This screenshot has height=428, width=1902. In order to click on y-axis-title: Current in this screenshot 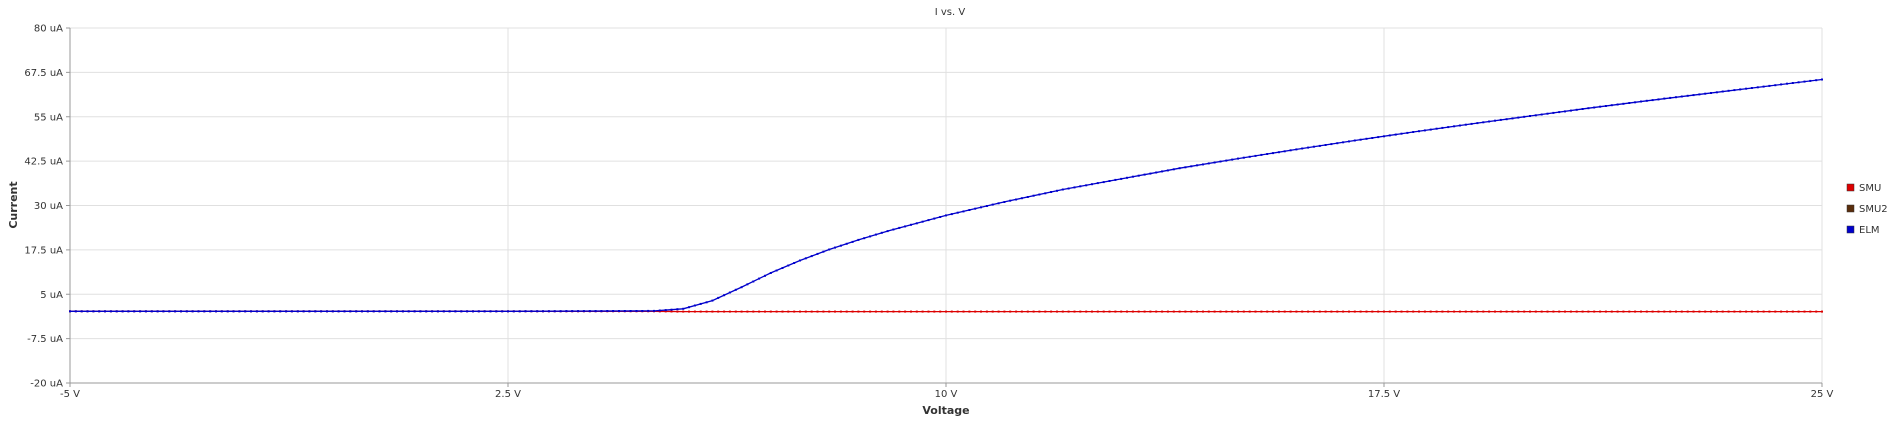, I will do `click(13, 204)`.